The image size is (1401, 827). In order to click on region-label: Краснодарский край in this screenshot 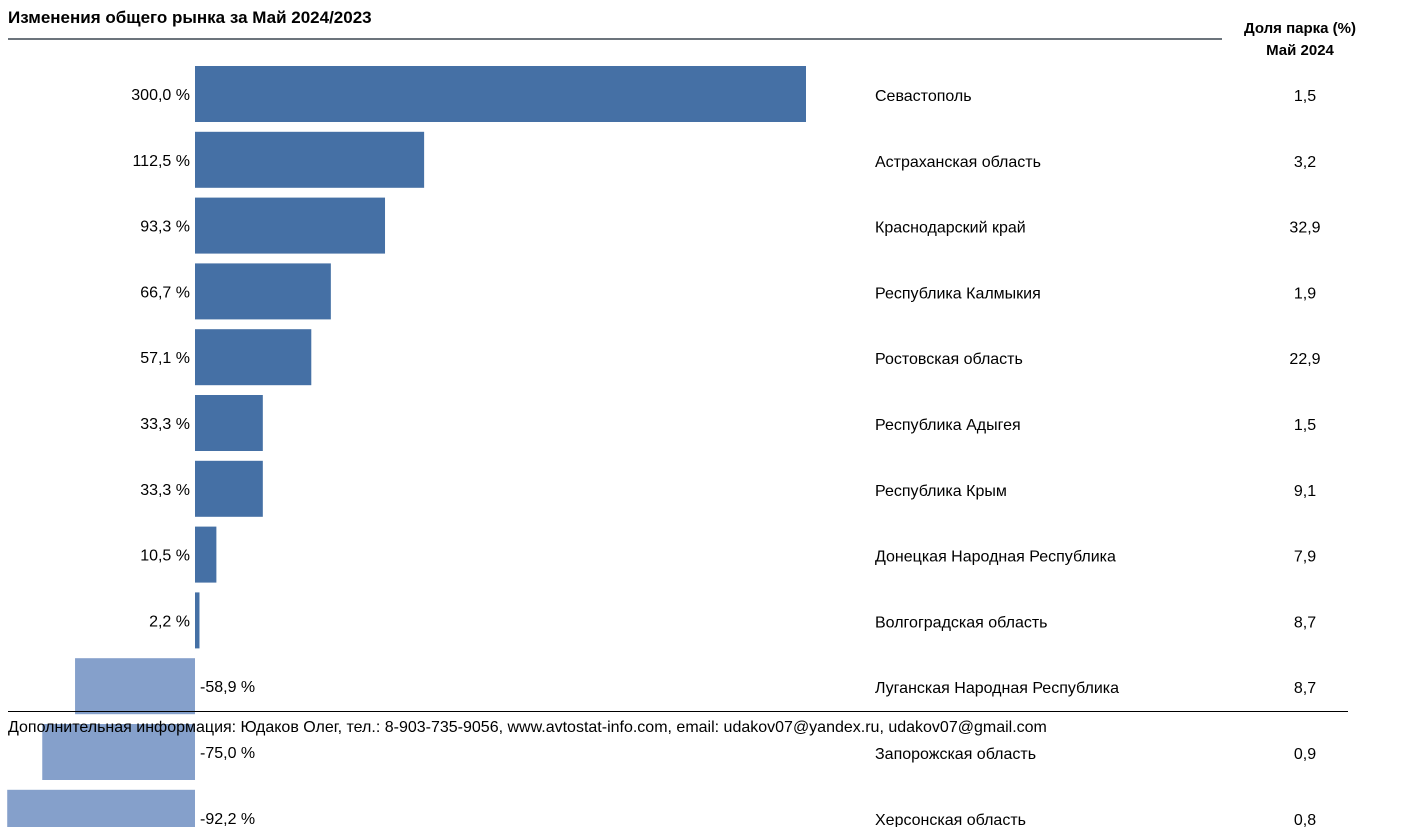, I will do `click(950, 228)`.